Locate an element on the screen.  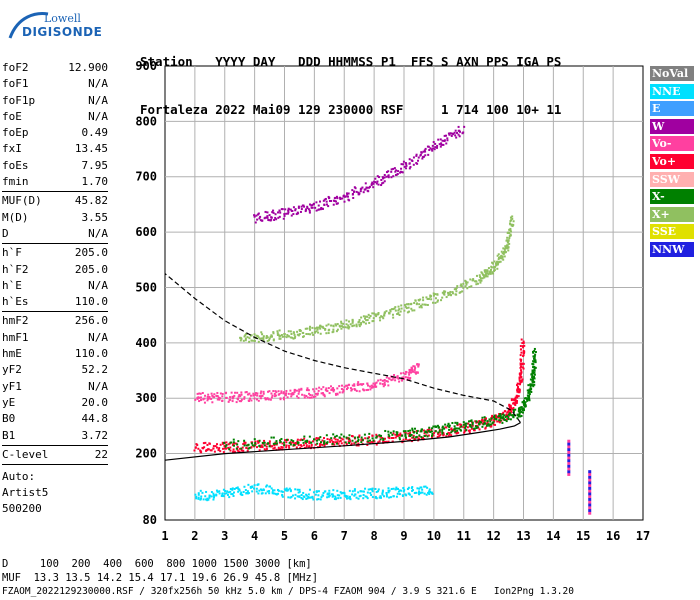
param-key: hmF1 is located at coordinates (15, 337).